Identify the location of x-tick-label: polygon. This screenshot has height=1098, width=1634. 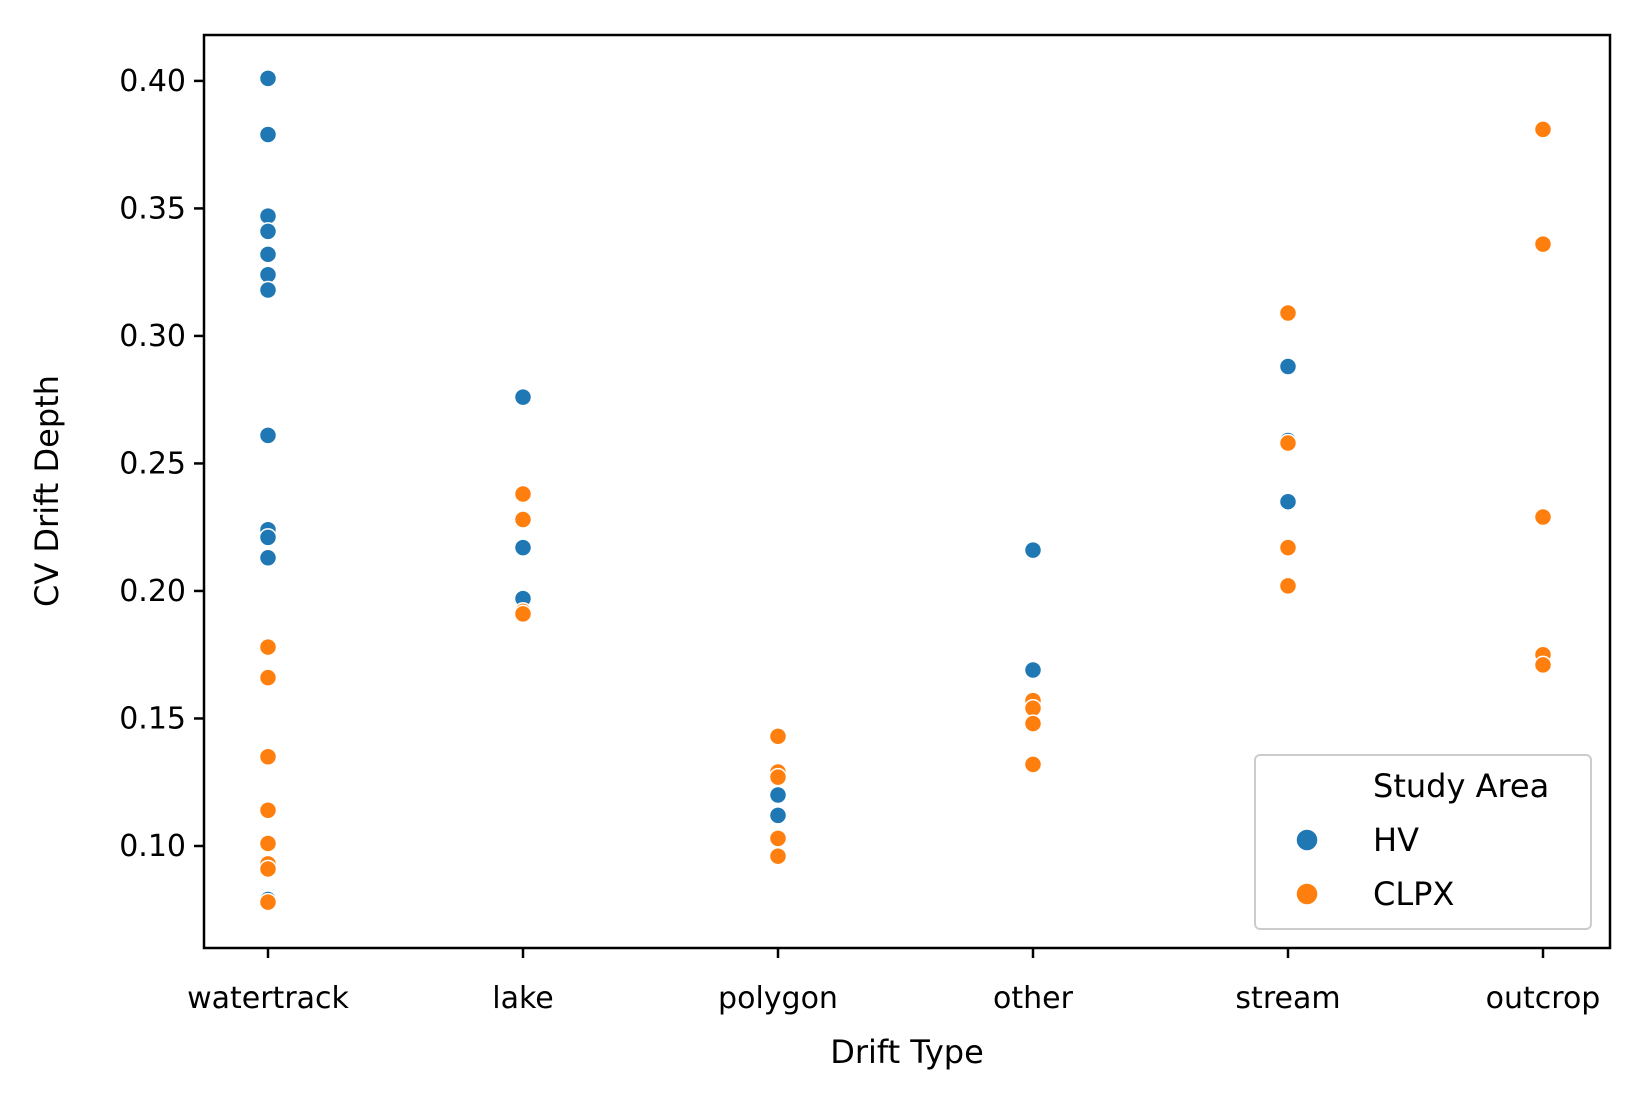
(778, 998).